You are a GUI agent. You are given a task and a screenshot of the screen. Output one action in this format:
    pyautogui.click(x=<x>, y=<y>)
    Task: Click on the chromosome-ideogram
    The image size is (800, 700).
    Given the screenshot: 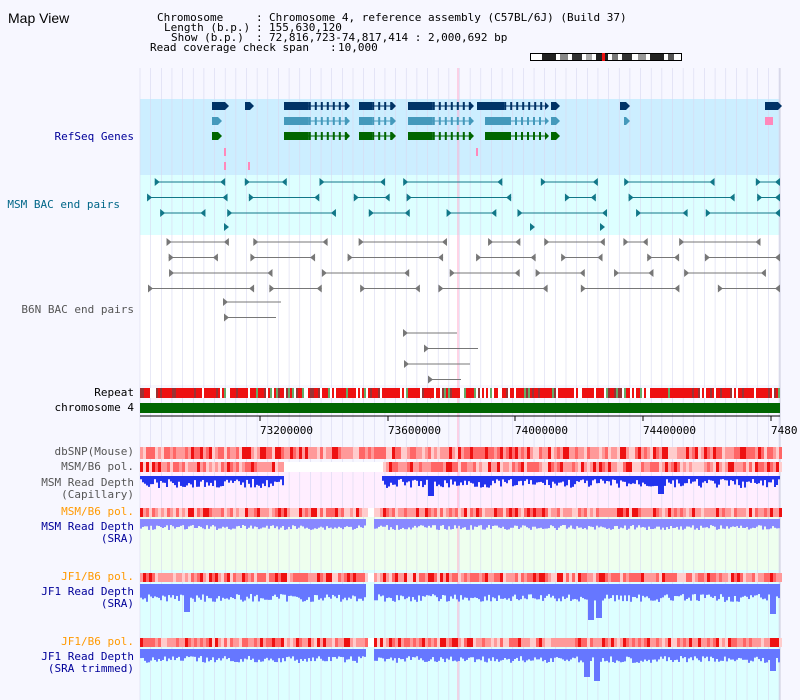 What is the action you would take?
    pyautogui.click(x=606, y=57)
    